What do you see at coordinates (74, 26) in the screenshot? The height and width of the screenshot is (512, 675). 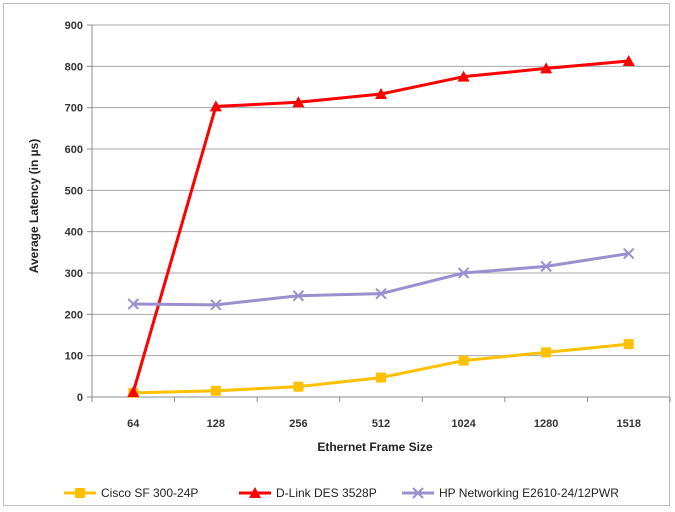 I see `y-tick-label: 900` at bounding box center [74, 26].